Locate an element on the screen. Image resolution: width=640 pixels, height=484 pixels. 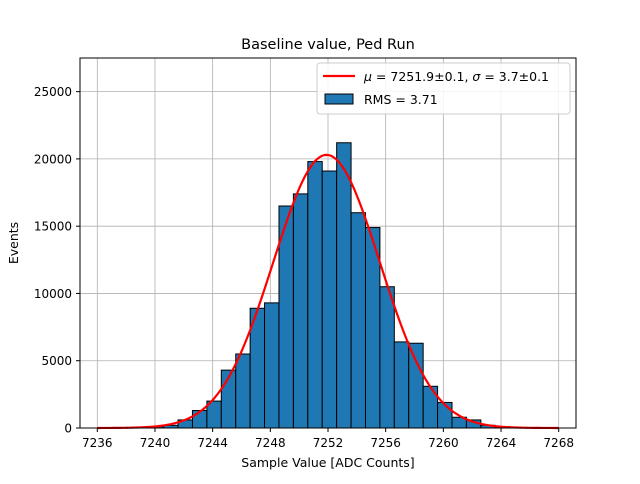
x-tick-label: 7256 is located at coordinates (385, 443).